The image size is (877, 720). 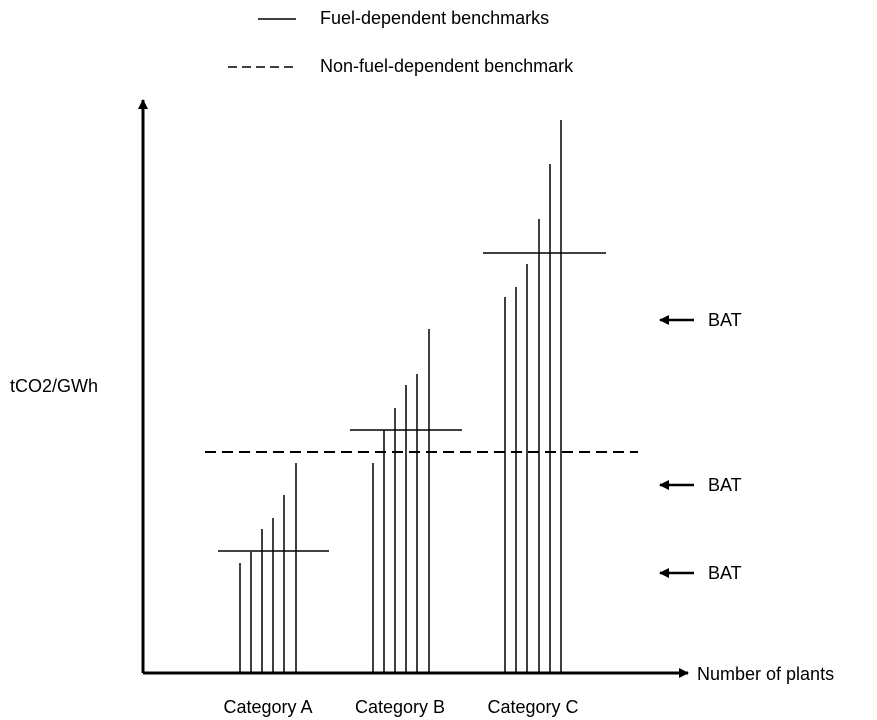 I want to click on legend-solid: Fuel-dependent benchmarks, so click(x=434, y=18).